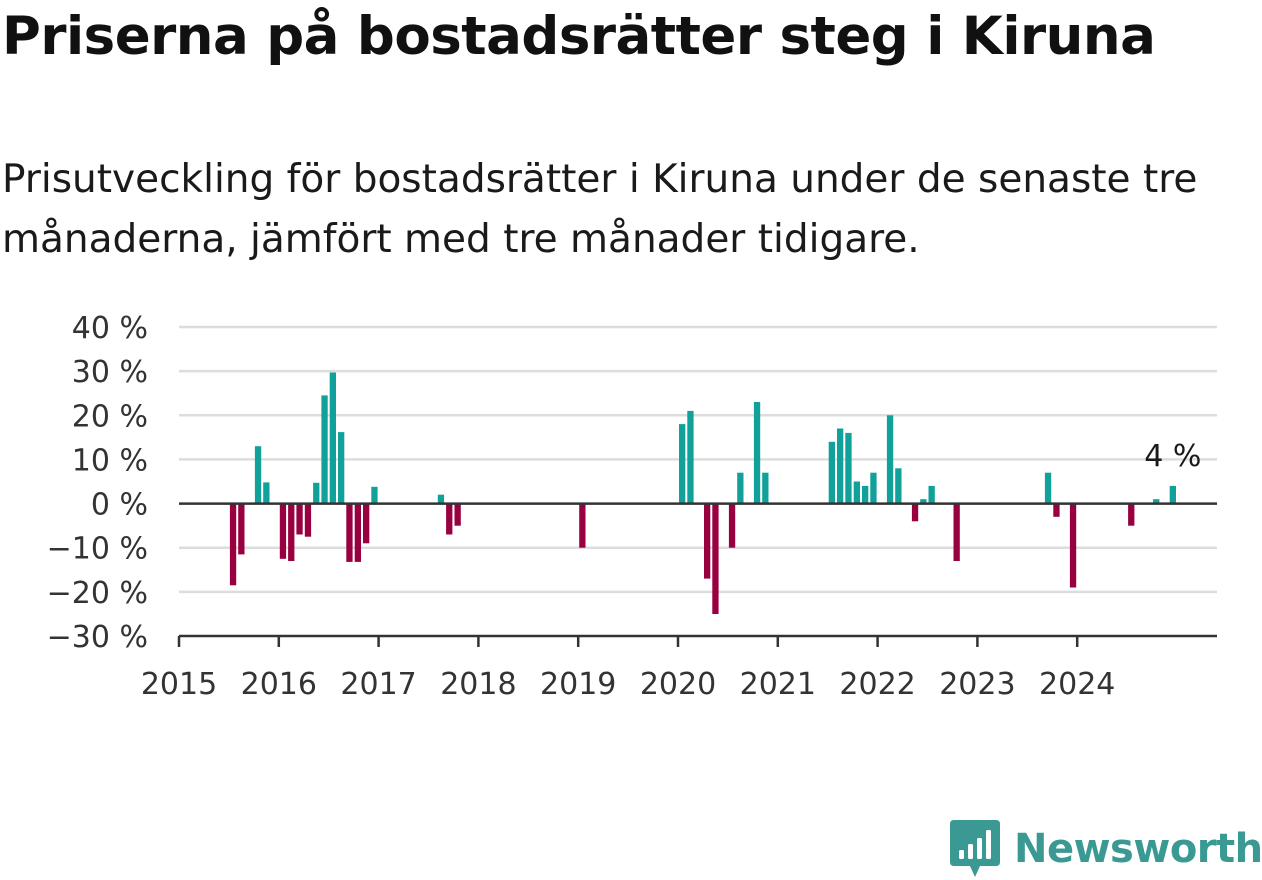  Describe the element at coordinates (1138, 849) in the screenshot. I see `brand-name: Newsworthy` at that location.